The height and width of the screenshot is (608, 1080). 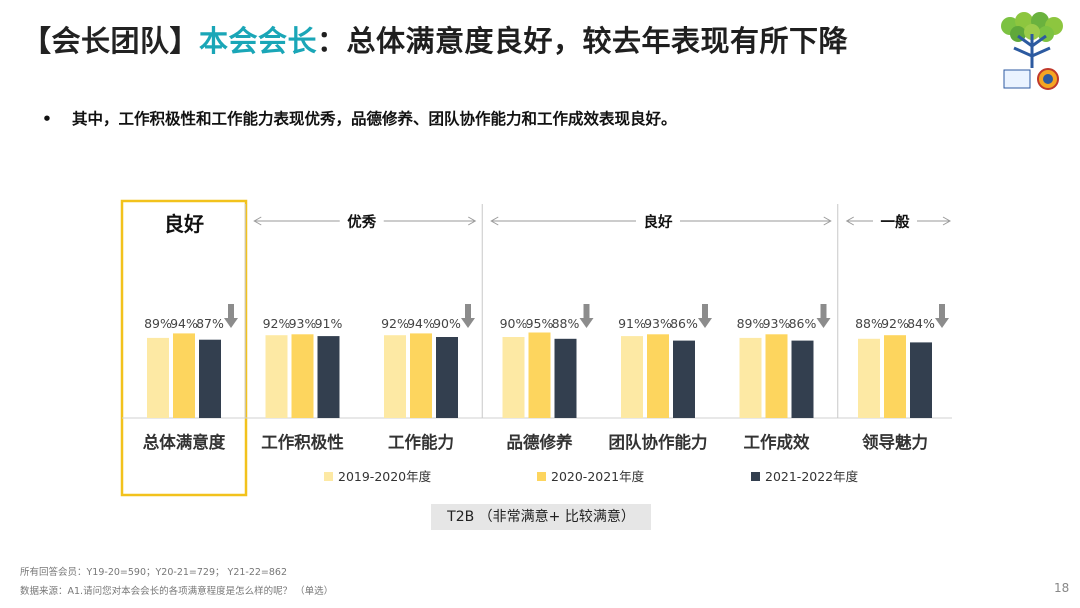 I want to click on category-label: 团队协作能力, so click(x=658, y=442).